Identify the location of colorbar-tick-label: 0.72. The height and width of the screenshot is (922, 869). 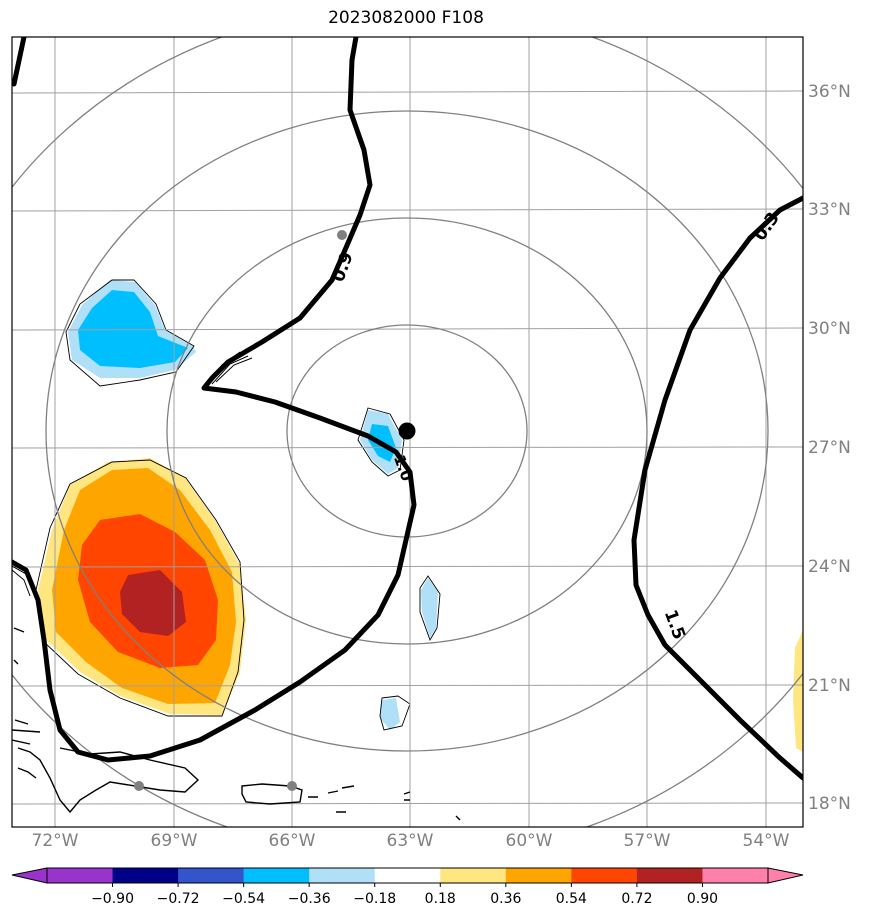
(636, 899).